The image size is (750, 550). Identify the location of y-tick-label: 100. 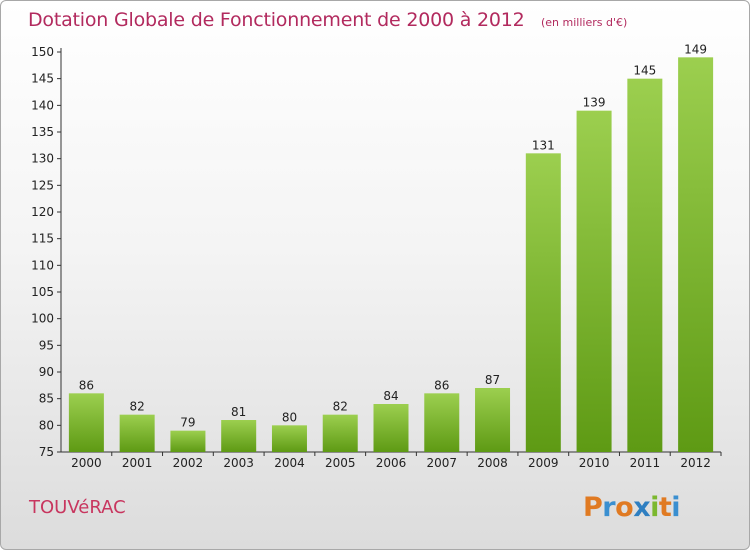
(42, 319).